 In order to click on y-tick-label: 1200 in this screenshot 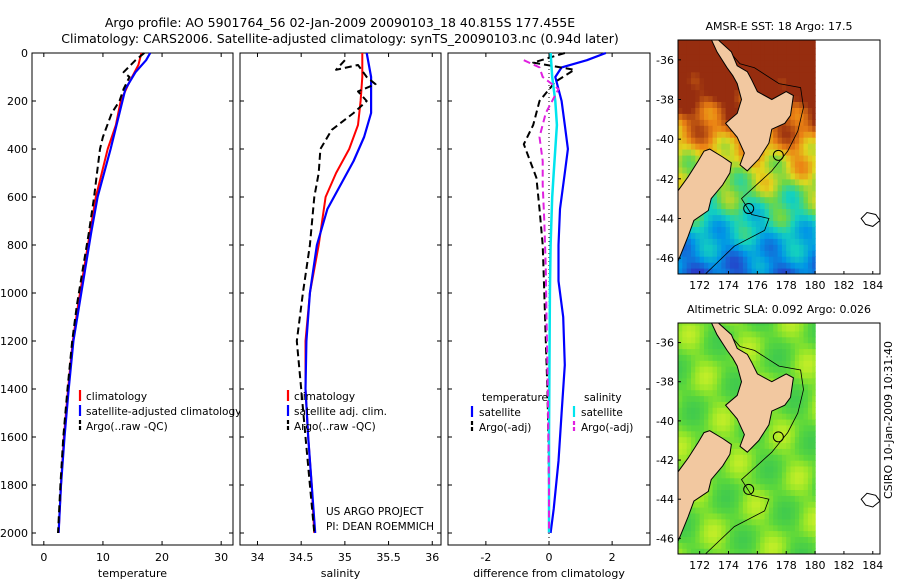, I will do `click(14, 341)`.